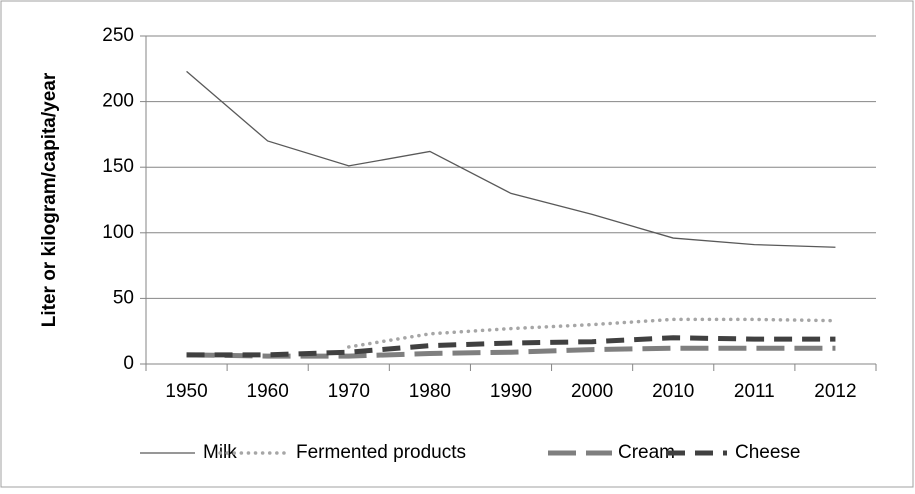 The image size is (915, 494). I want to click on legend-label: Cheese, so click(768, 452).